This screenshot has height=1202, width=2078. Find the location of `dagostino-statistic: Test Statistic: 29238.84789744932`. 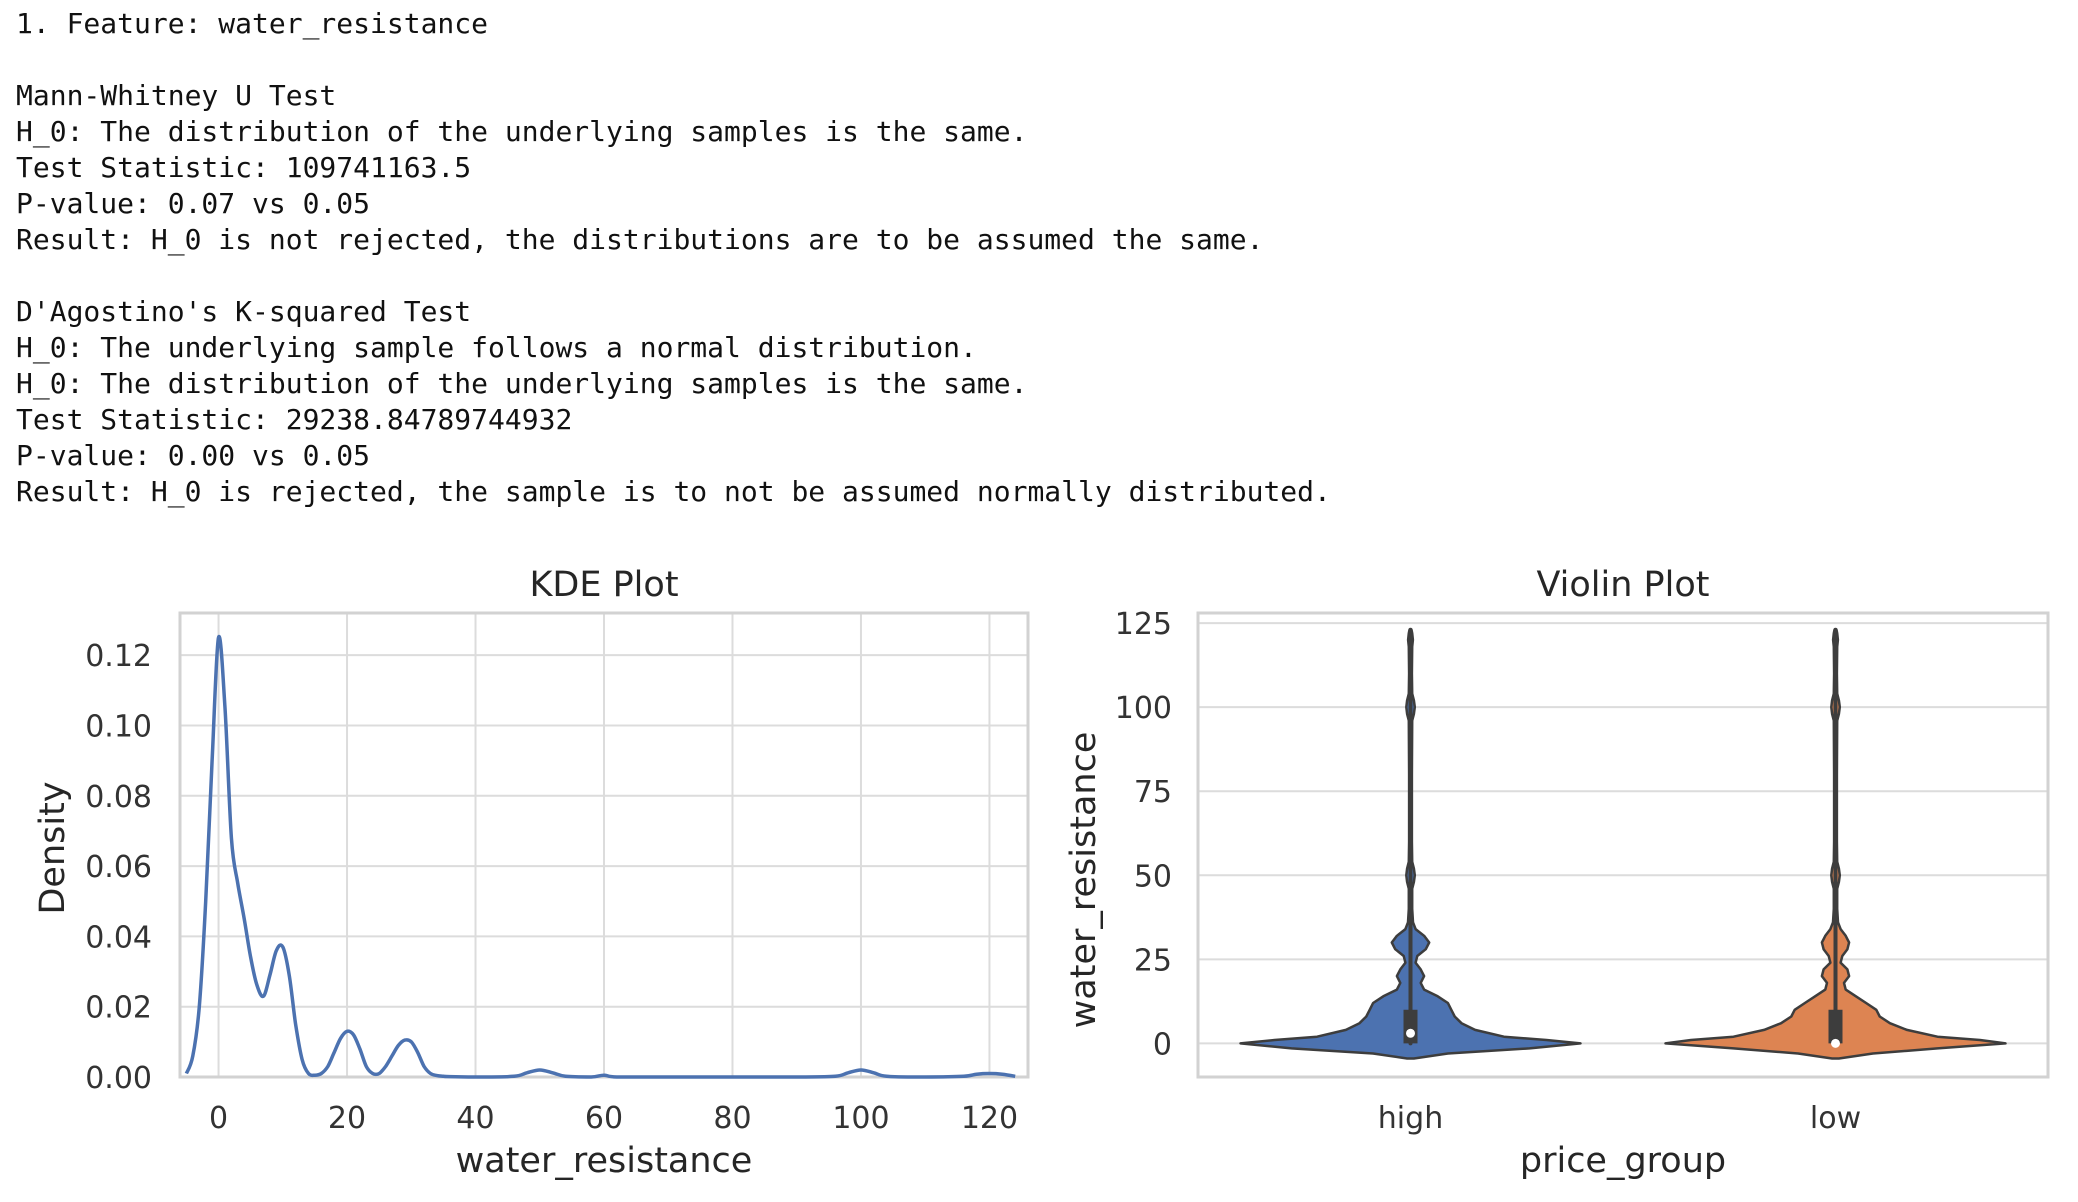

dagostino-statistic: Test Statistic: 29238.84789744932 is located at coordinates (294, 419).